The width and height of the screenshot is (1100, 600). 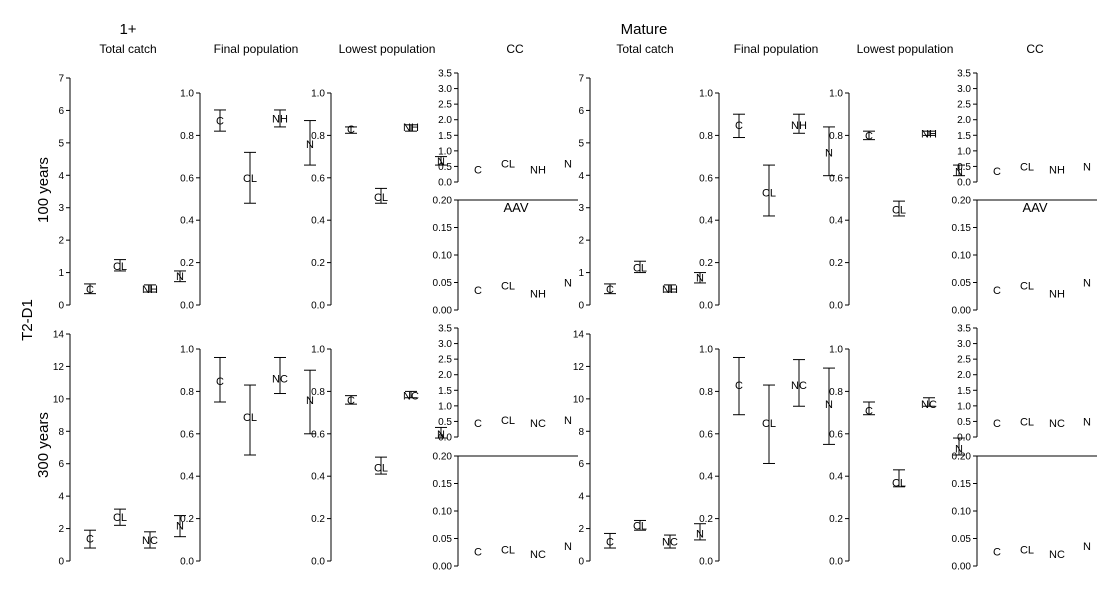 I want to click on panel-16: 0 2 4 6 8 10 12 14 C CL NC N, so click(x=639, y=449).